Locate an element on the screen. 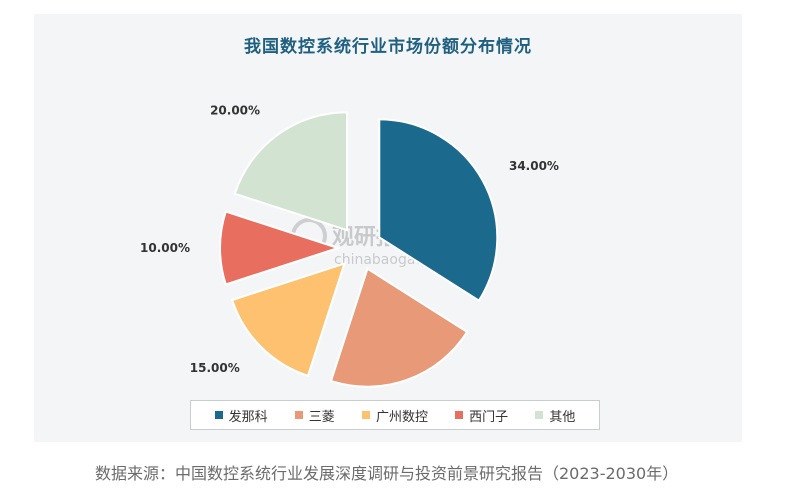 This screenshot has height=491, width=809. data-label-4: 20.00% is located at coordinates (235, 110).